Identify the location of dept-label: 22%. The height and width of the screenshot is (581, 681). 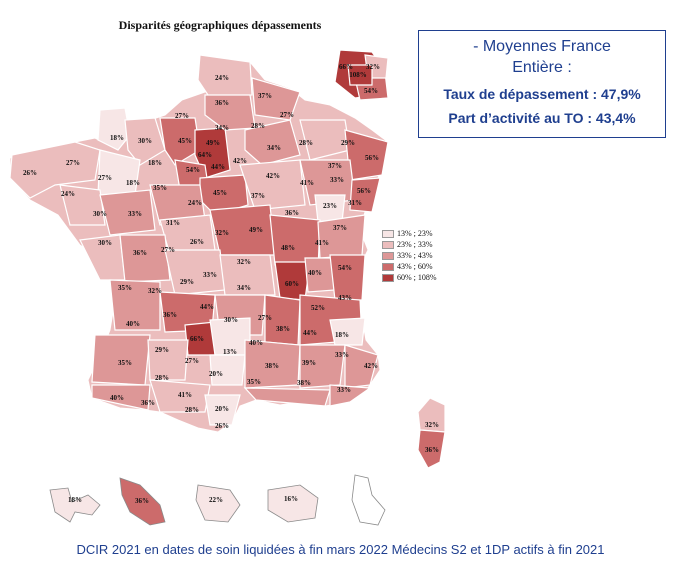
(216, 500).